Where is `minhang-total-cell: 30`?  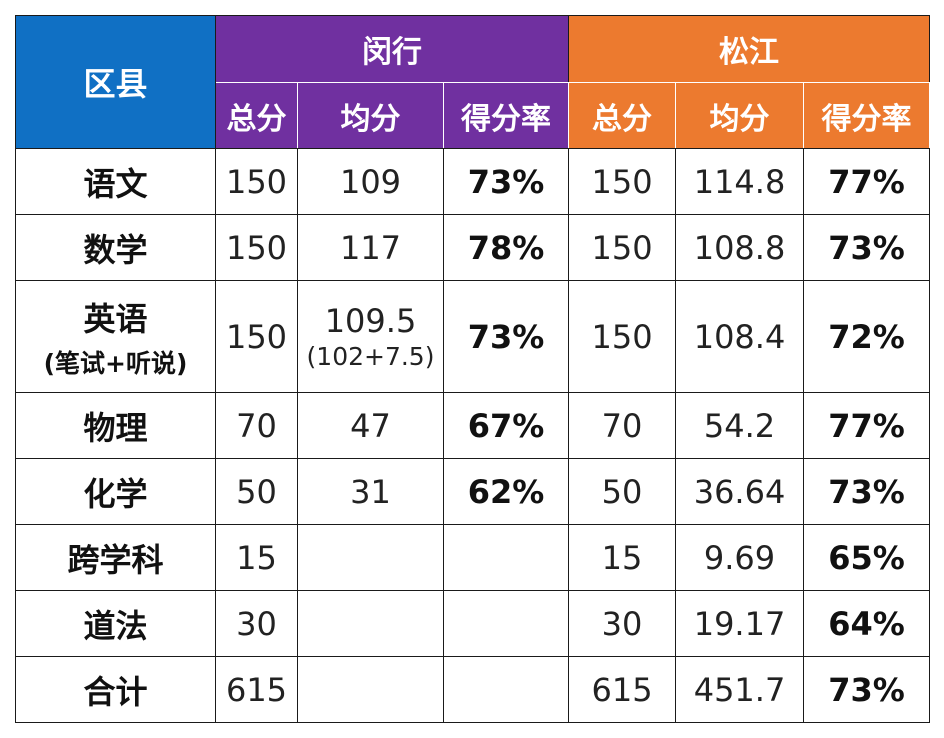 minhang-total-cell: 30 is located at coordinates (256, 623).